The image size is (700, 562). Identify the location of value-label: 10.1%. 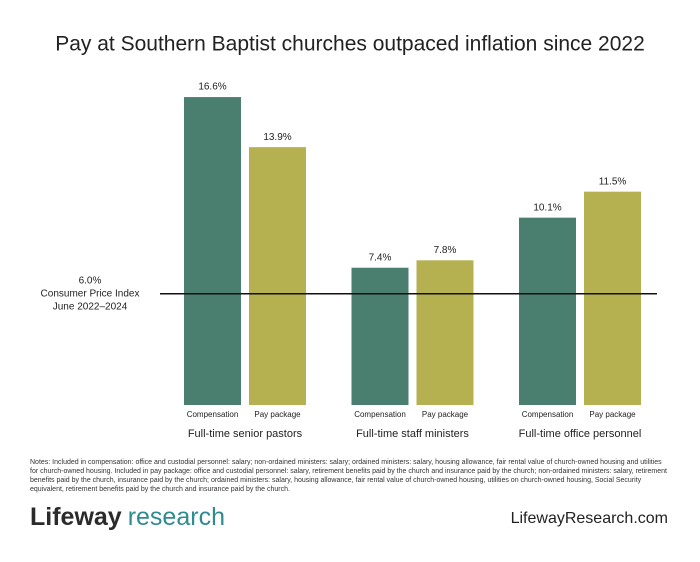
(547, 207).